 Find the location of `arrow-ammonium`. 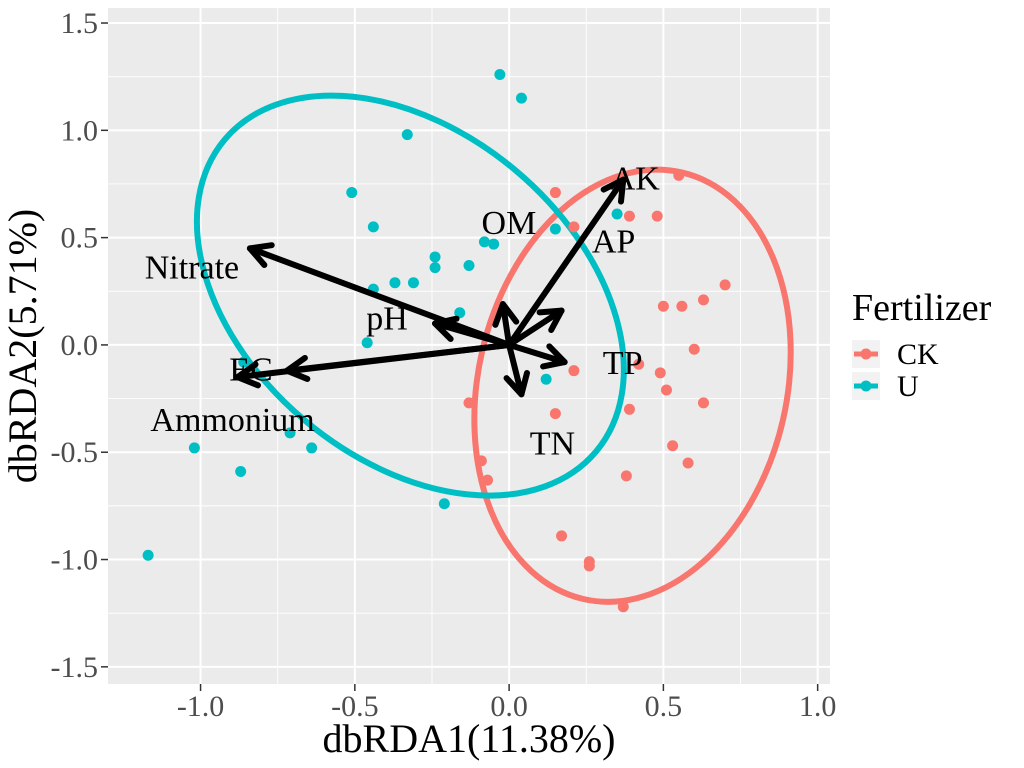

arrow-ammonium is located at coordinates (373, 365).